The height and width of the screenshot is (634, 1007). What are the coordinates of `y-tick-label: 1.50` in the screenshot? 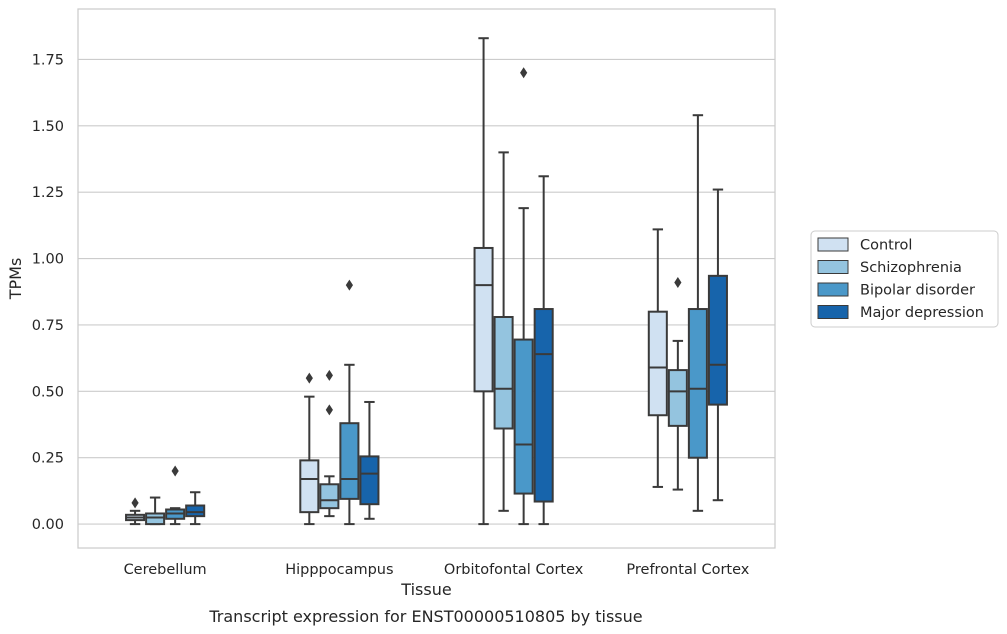 It's located at (48, 127).